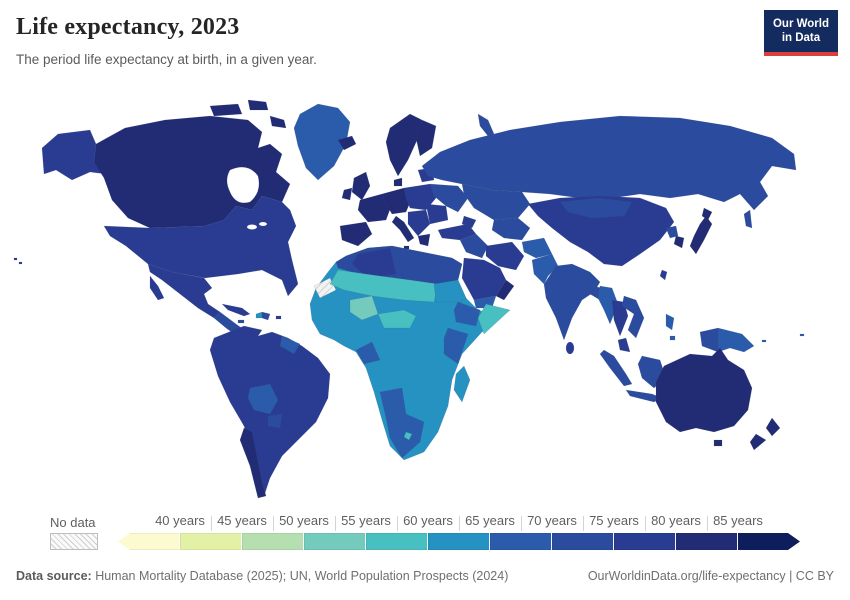 This screenshot has height=600, width=850. What do you see at coordinates (368, 353) in the screenshot?
I see `region-congo` at bounding box center [368, 353].